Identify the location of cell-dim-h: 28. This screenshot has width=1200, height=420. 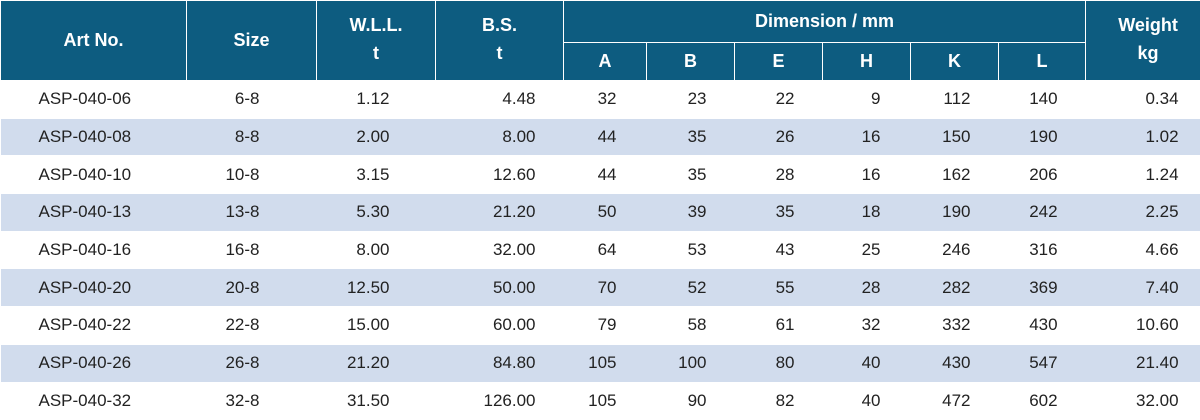
(867, 288).